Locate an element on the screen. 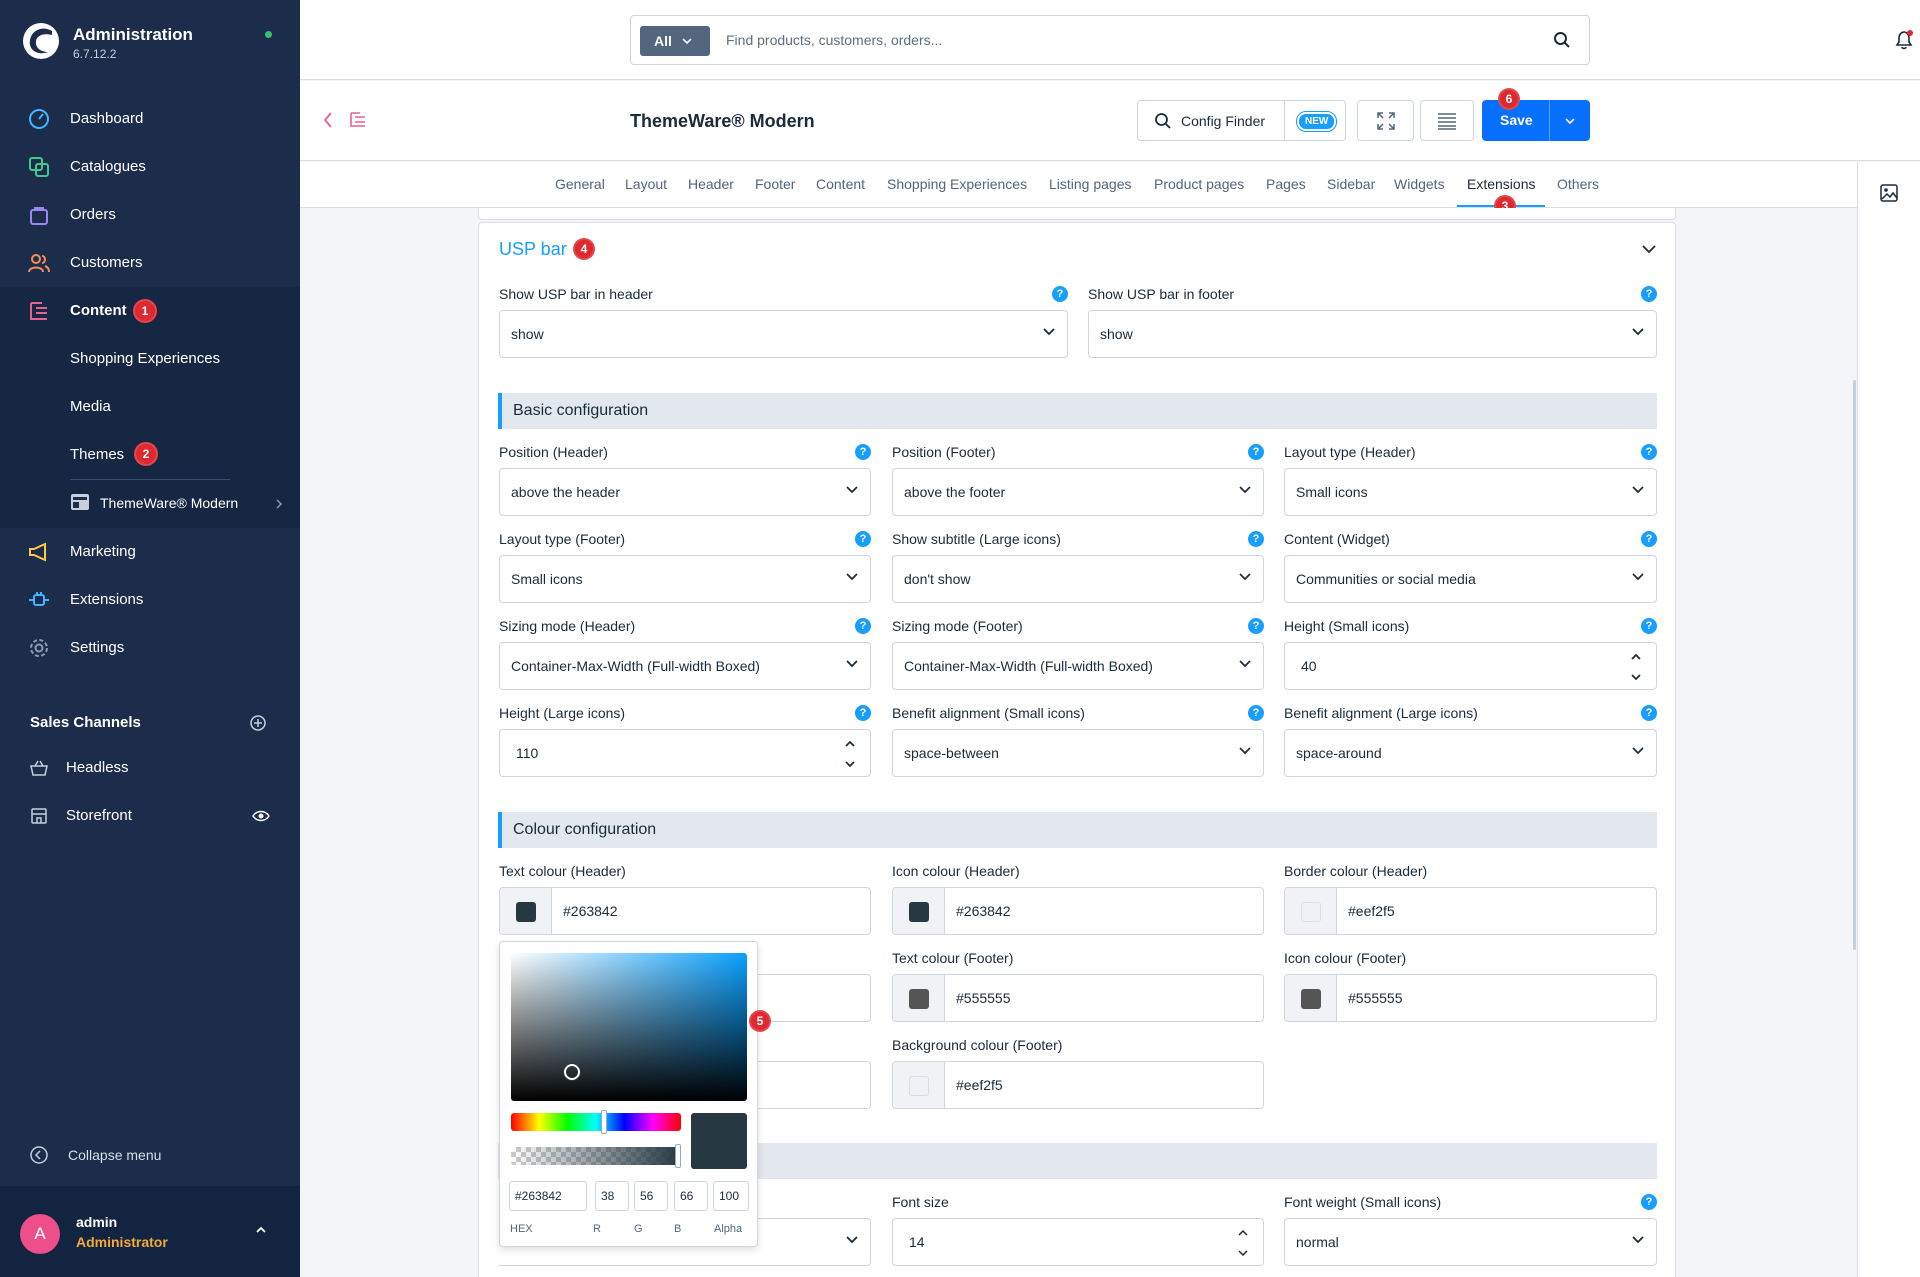  tab-product-pages: Product pages is located at coordinates (1199, 184).